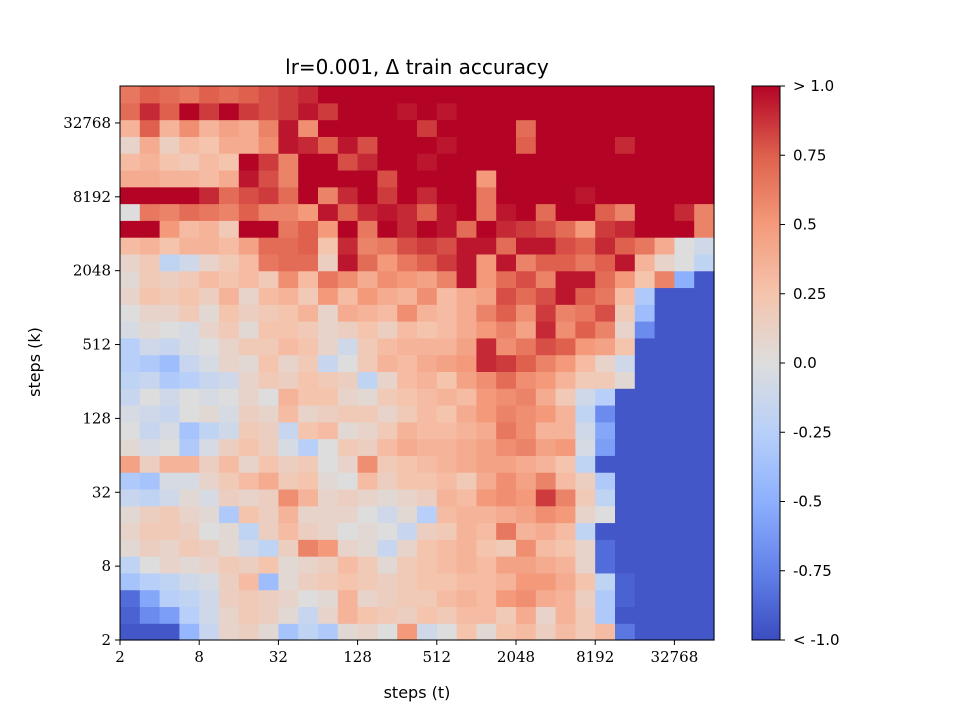  I want to click on x-axis-ticks: 2 8 32 128 512 2048 8192 32768, so click(406, 653).